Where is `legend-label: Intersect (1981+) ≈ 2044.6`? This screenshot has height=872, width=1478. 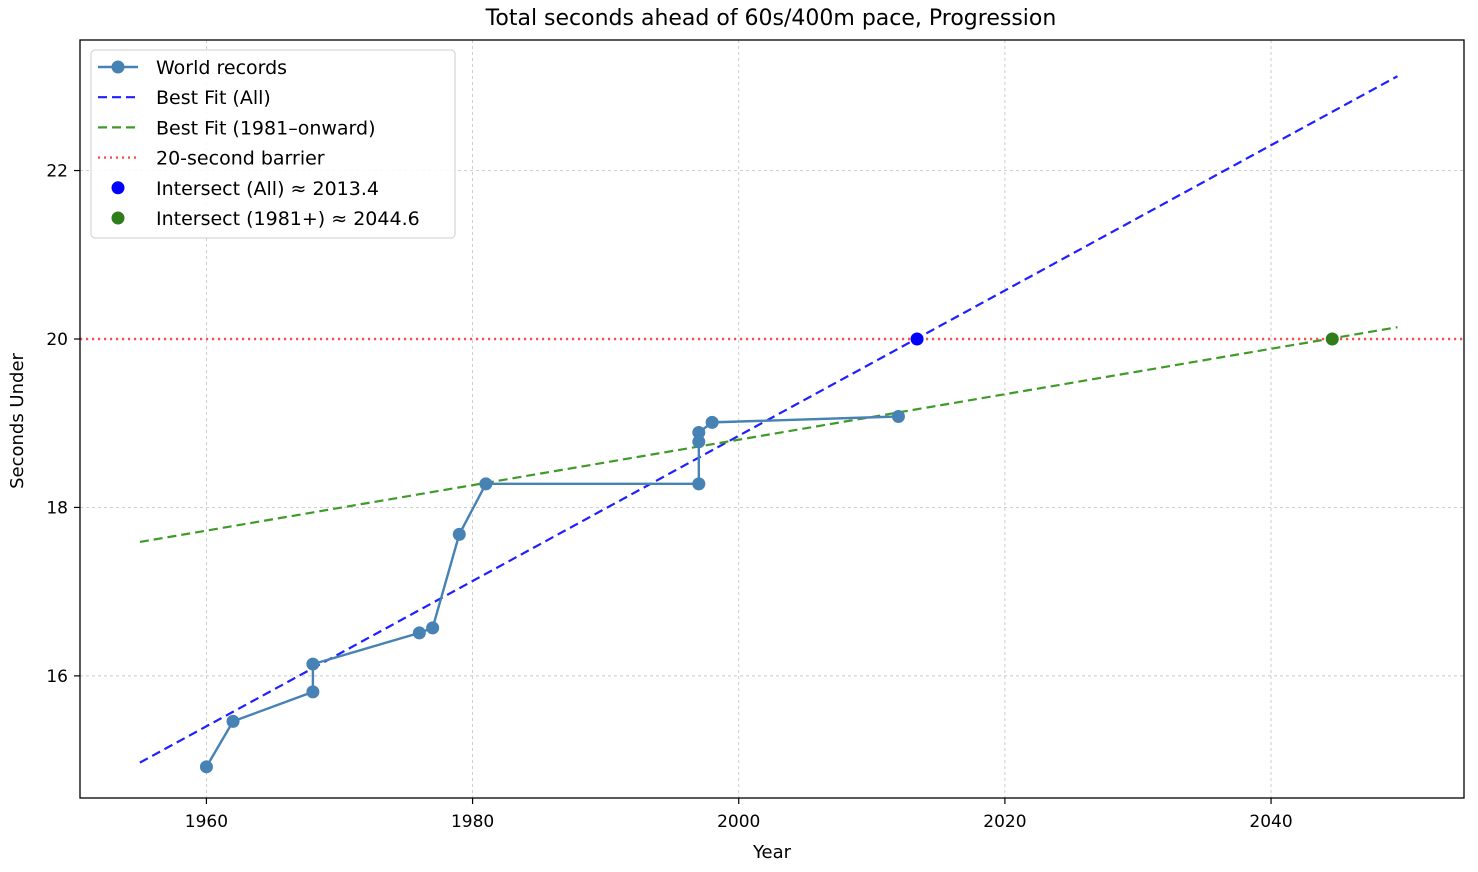
legend-label: Intersect (1981+) ≈ 2044.6 is located at coordinates (288, 219).